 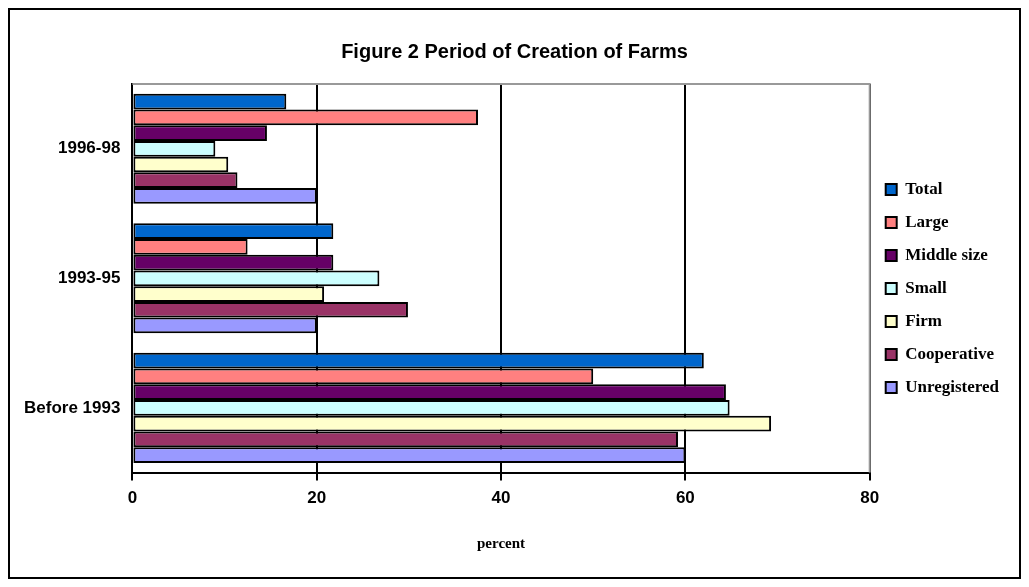 What do you see at coordinates (317, 498) in the screenshot?
I see `x-tick-label: 20` at bounding box center [317, 498].